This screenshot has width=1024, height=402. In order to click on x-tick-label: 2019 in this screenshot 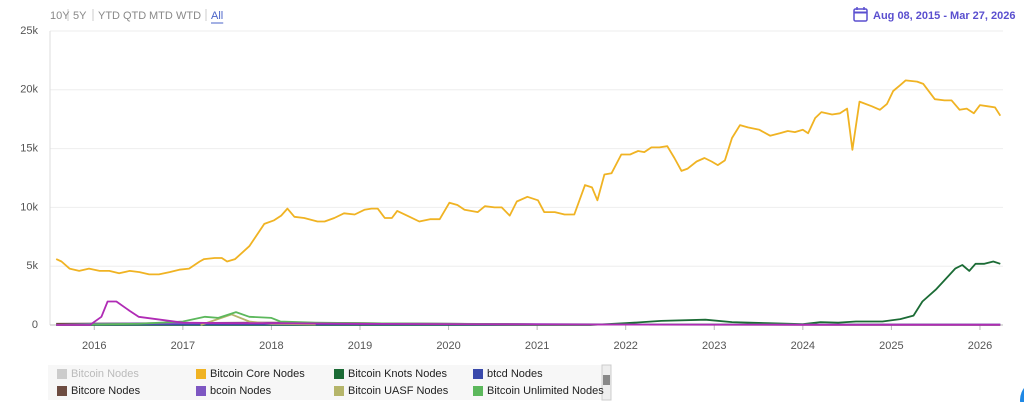, I will do `click(360, 346)`.